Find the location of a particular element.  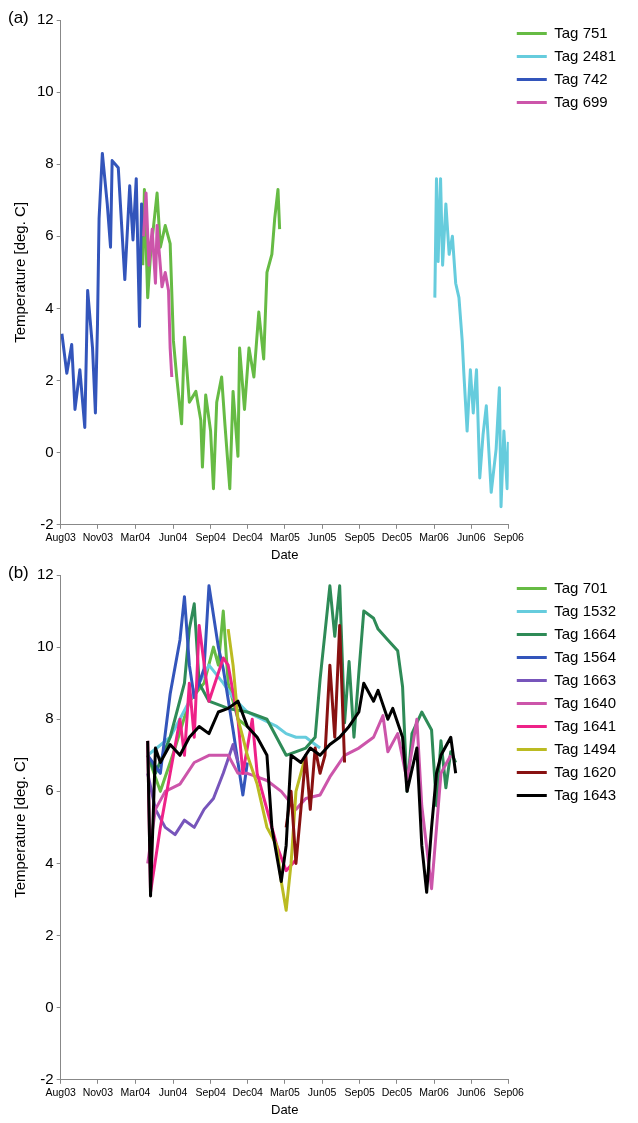

legend-label: Tag 2481 is located at coordinates (585, 55).